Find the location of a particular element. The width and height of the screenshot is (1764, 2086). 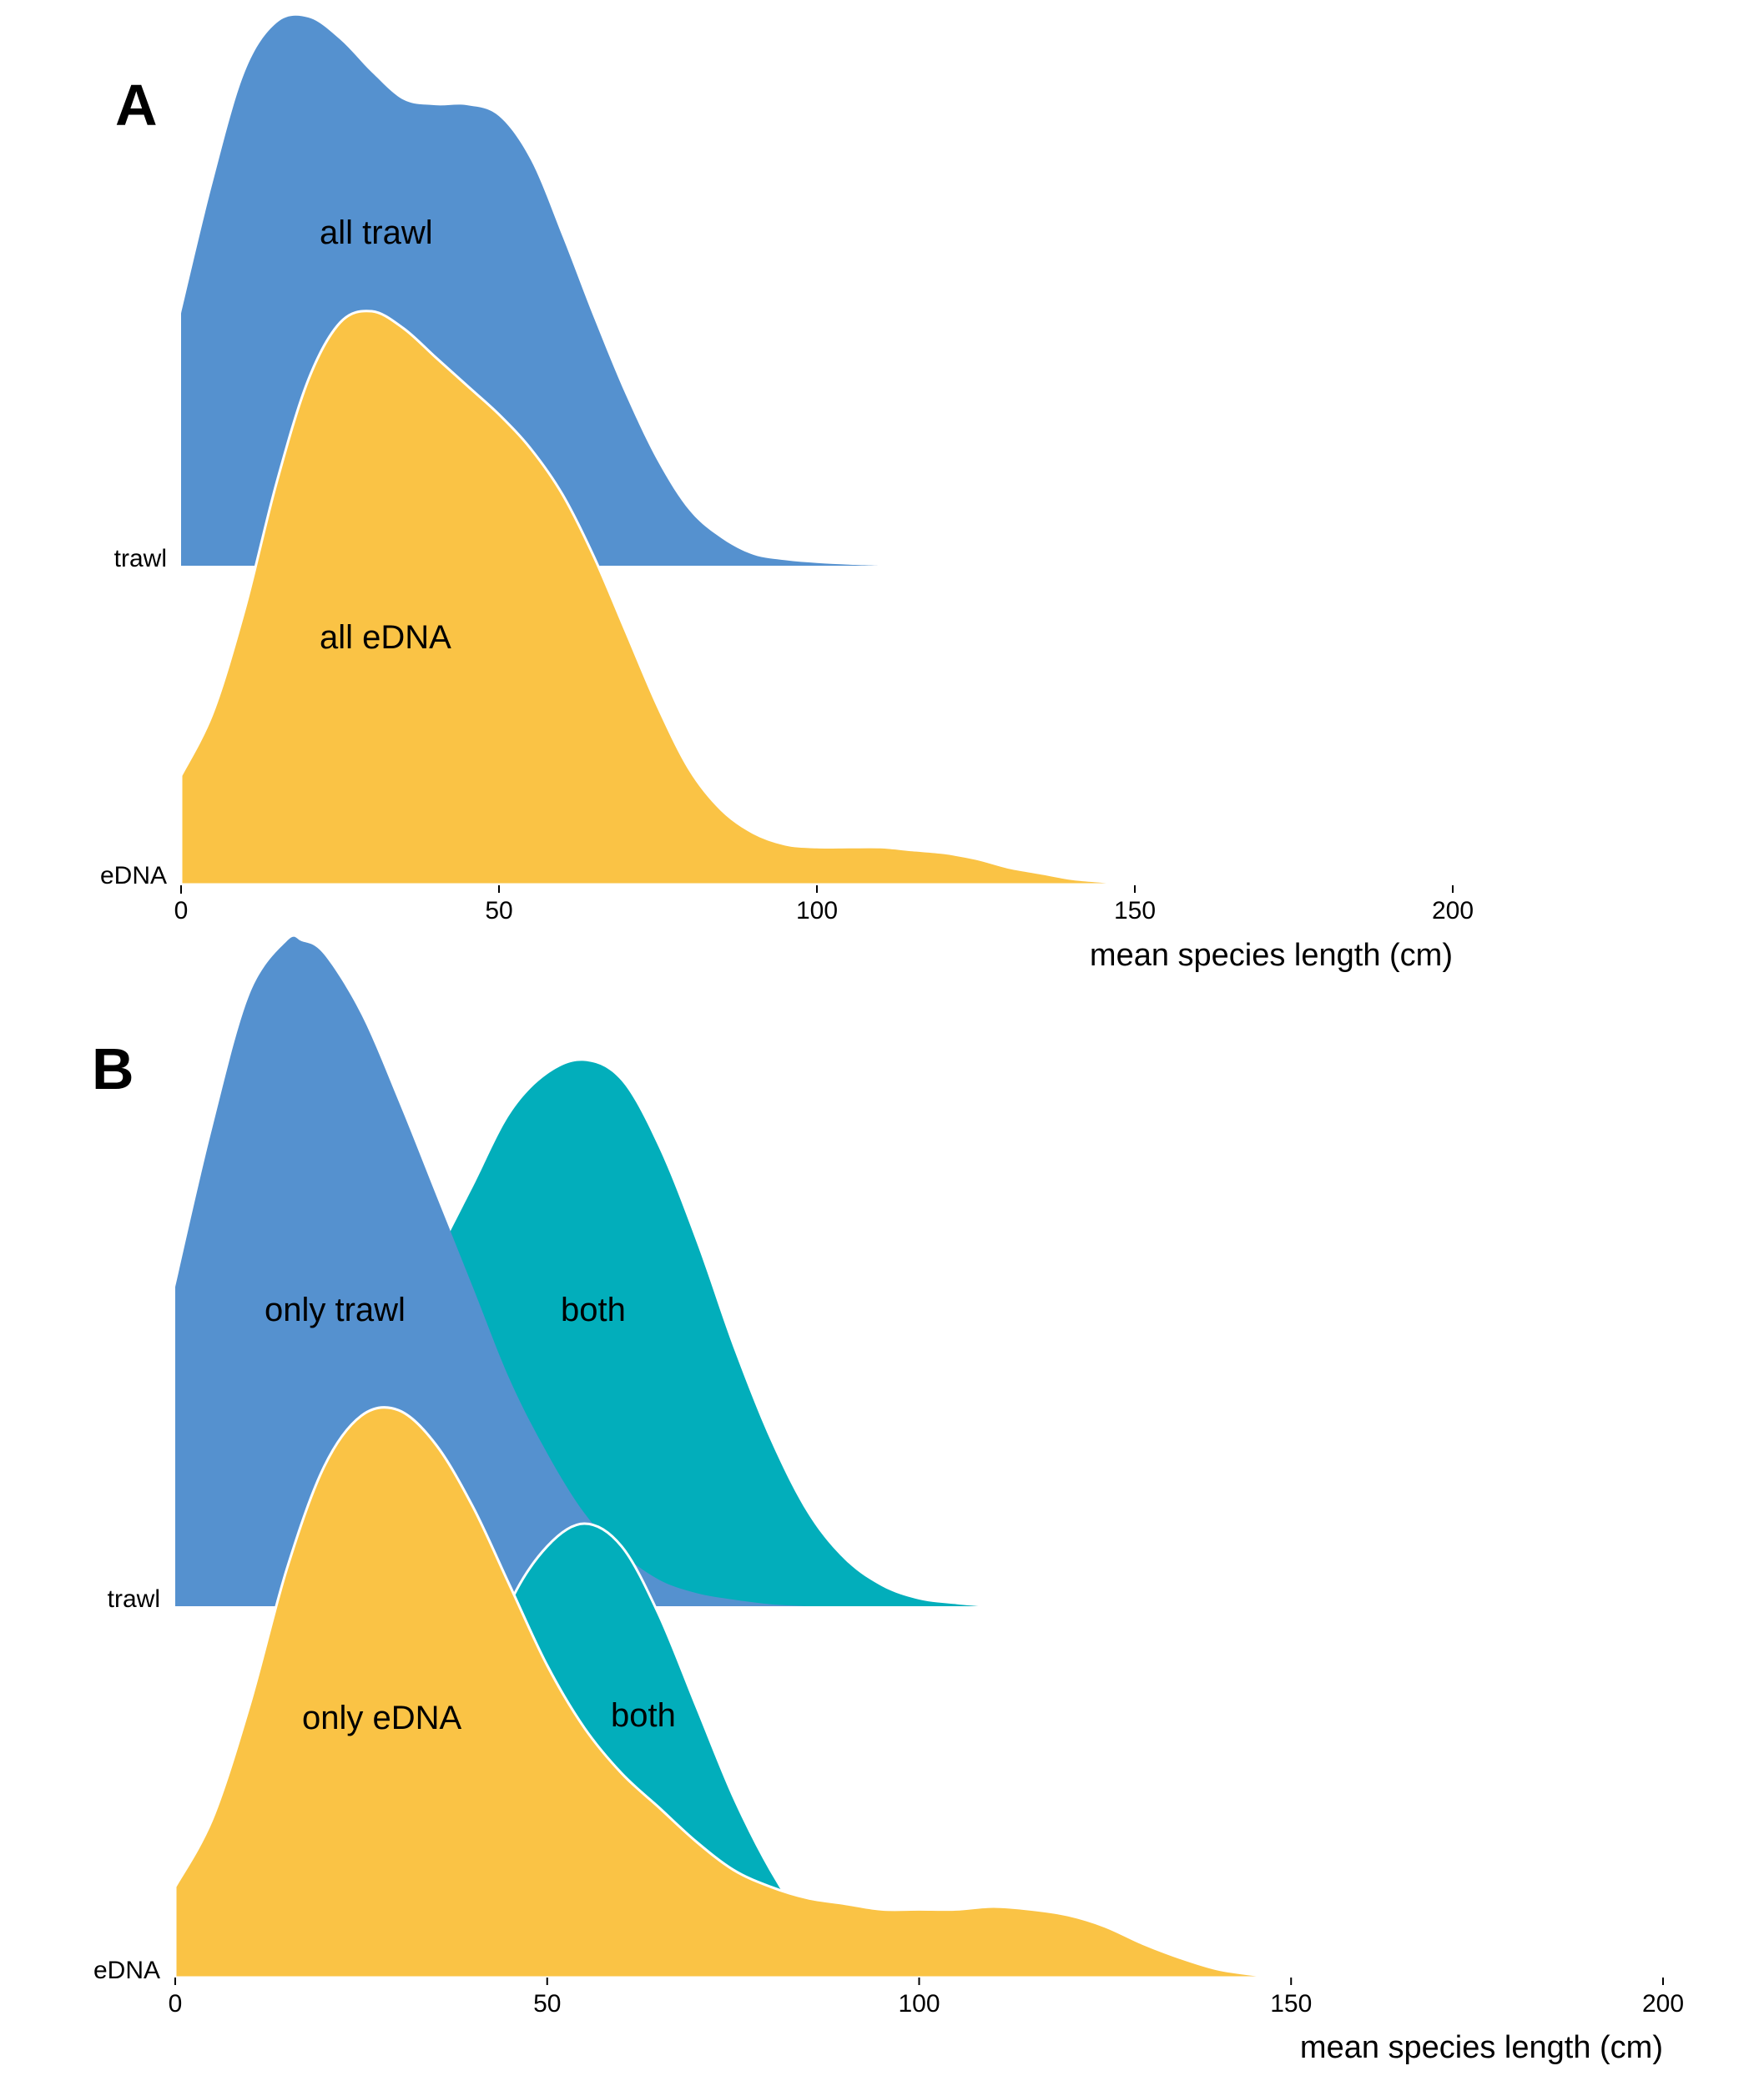

panel-b-x-tick-label-100: 100 is located at coordinates (919, 2004).